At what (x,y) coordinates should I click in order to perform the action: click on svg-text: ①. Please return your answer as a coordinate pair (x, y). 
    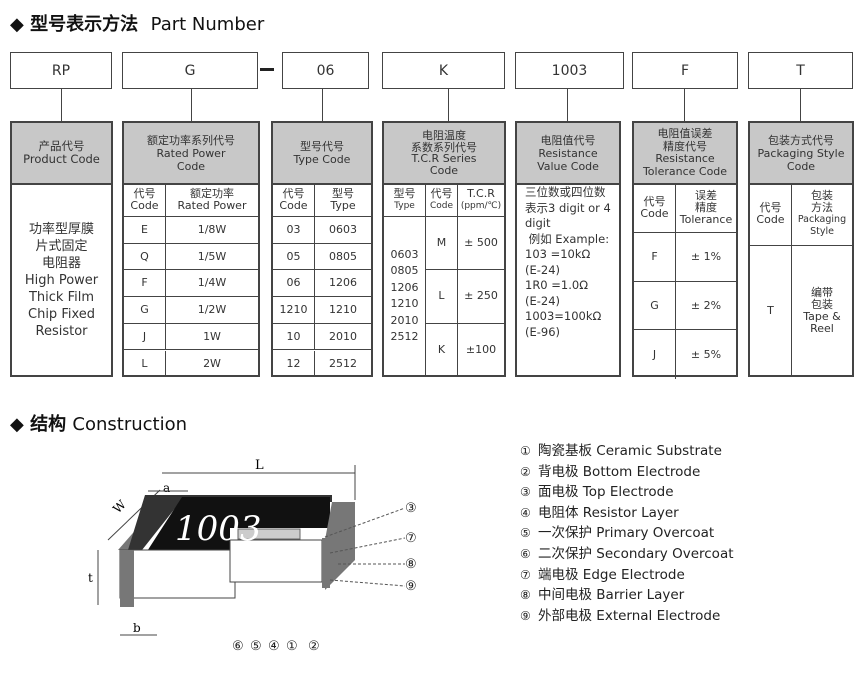
    Looking at the image, I should click on (292, 646).